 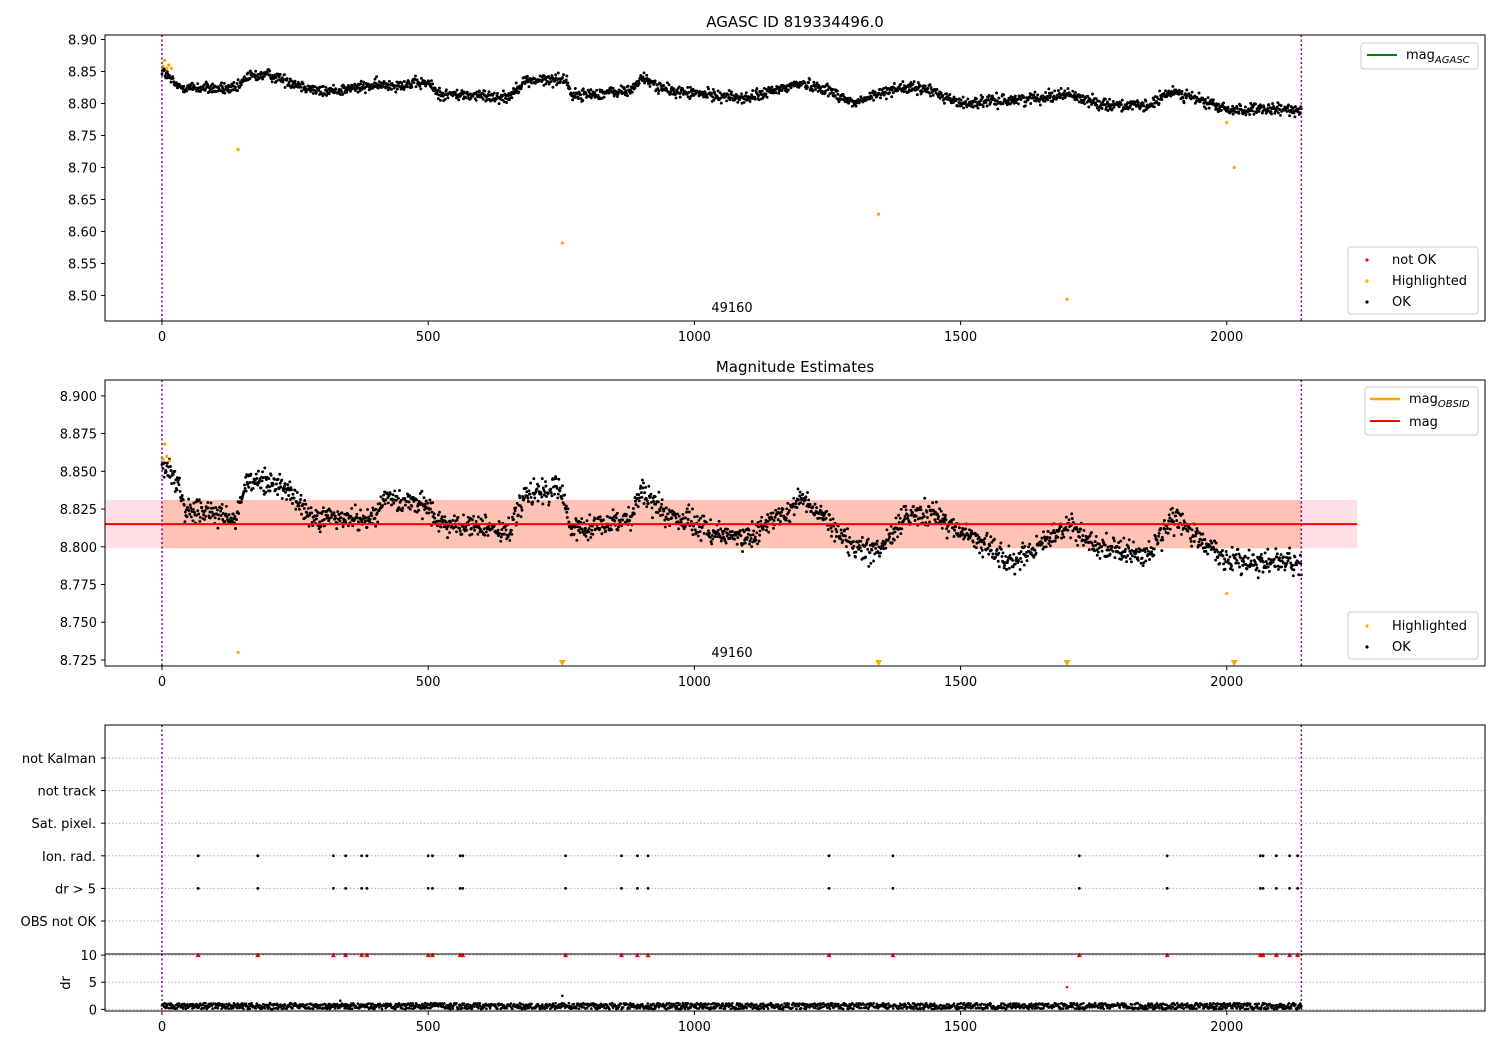 I want to click on agasc-legend-mag: mag, so click(x=1420, y=55).